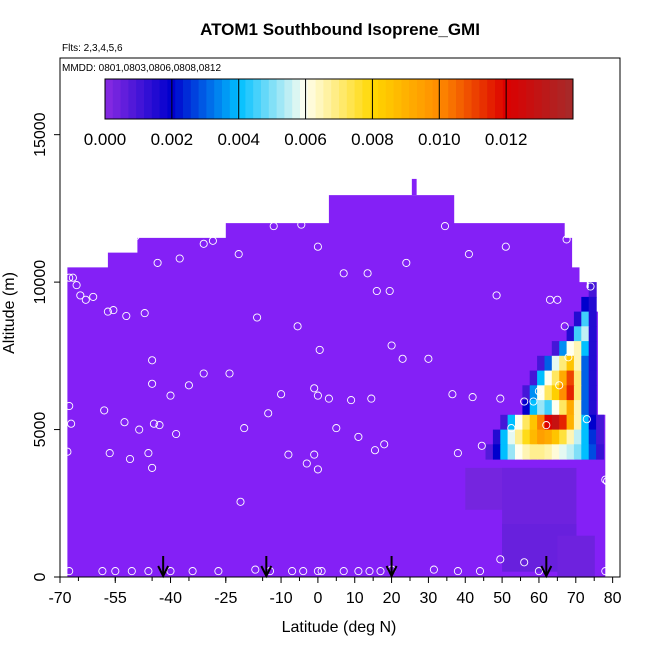 Image resolution: width=650 pixels, height=655 pixels. I want to click on colorbar-tick-label-3: 0.006, so click(305, 139).